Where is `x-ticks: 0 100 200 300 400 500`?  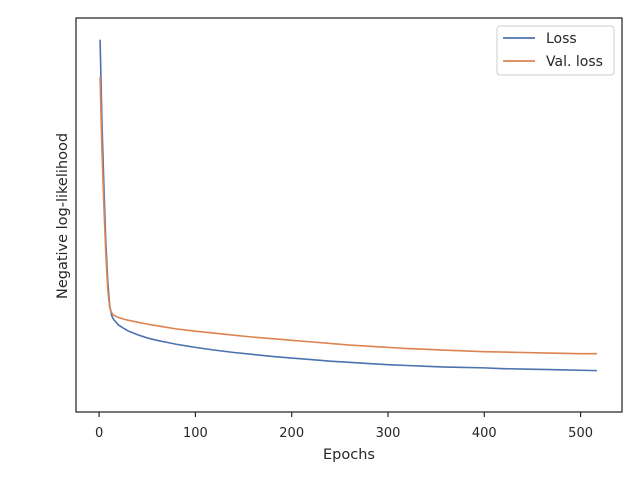 x-ticks: 0 100 200 300 400 500 is located at coordinates (344, 426).